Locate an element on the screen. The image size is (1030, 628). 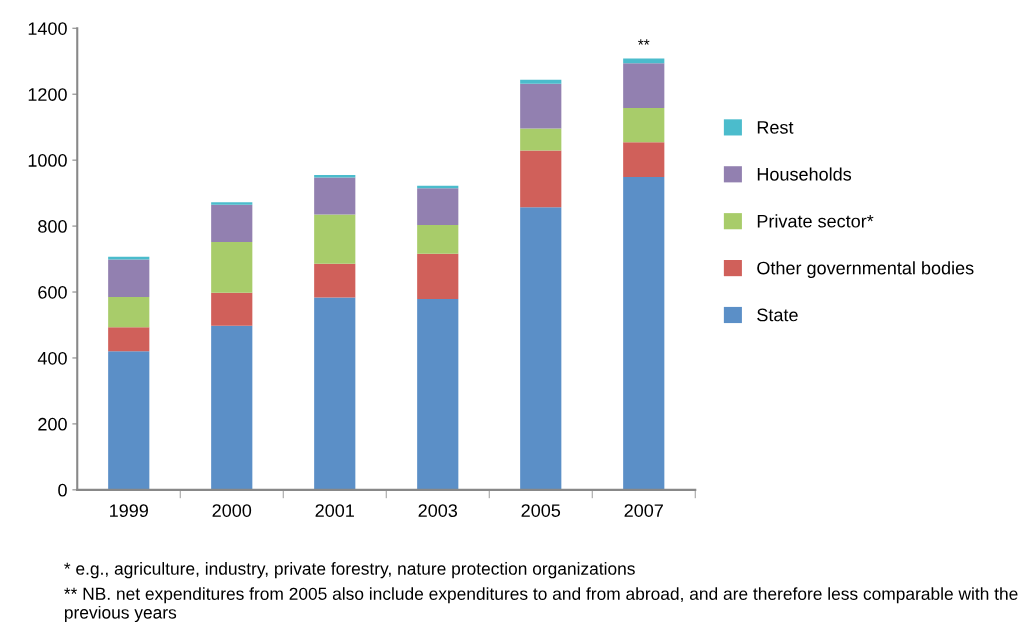
legend-label: Other governmental bodies is located at coordinates (865, 270).